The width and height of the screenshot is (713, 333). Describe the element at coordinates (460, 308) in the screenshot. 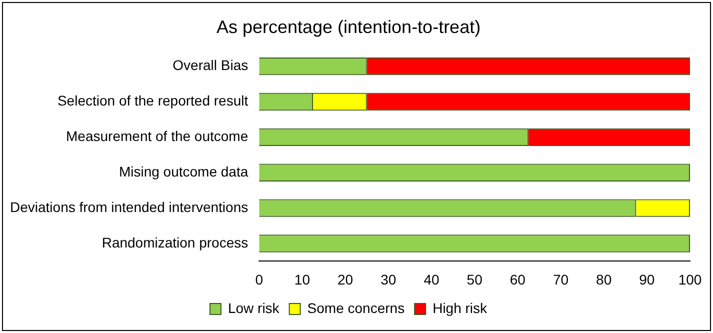

I see `legend-label: High risk` at that location.